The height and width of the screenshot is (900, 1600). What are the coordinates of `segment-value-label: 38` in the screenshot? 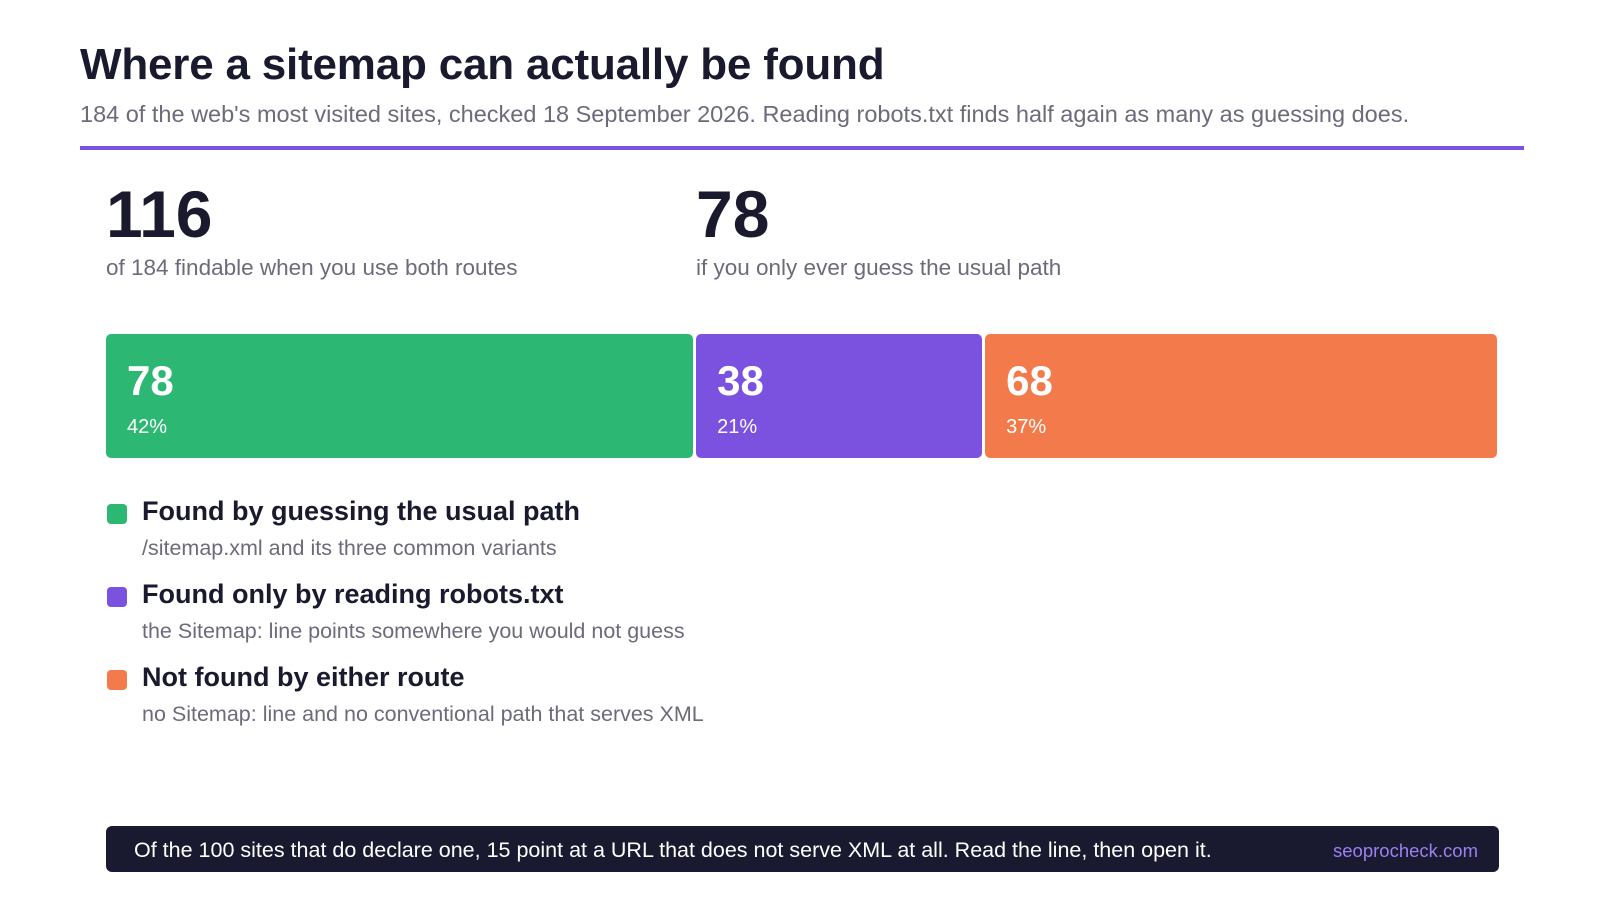 It's located at (740, 380).